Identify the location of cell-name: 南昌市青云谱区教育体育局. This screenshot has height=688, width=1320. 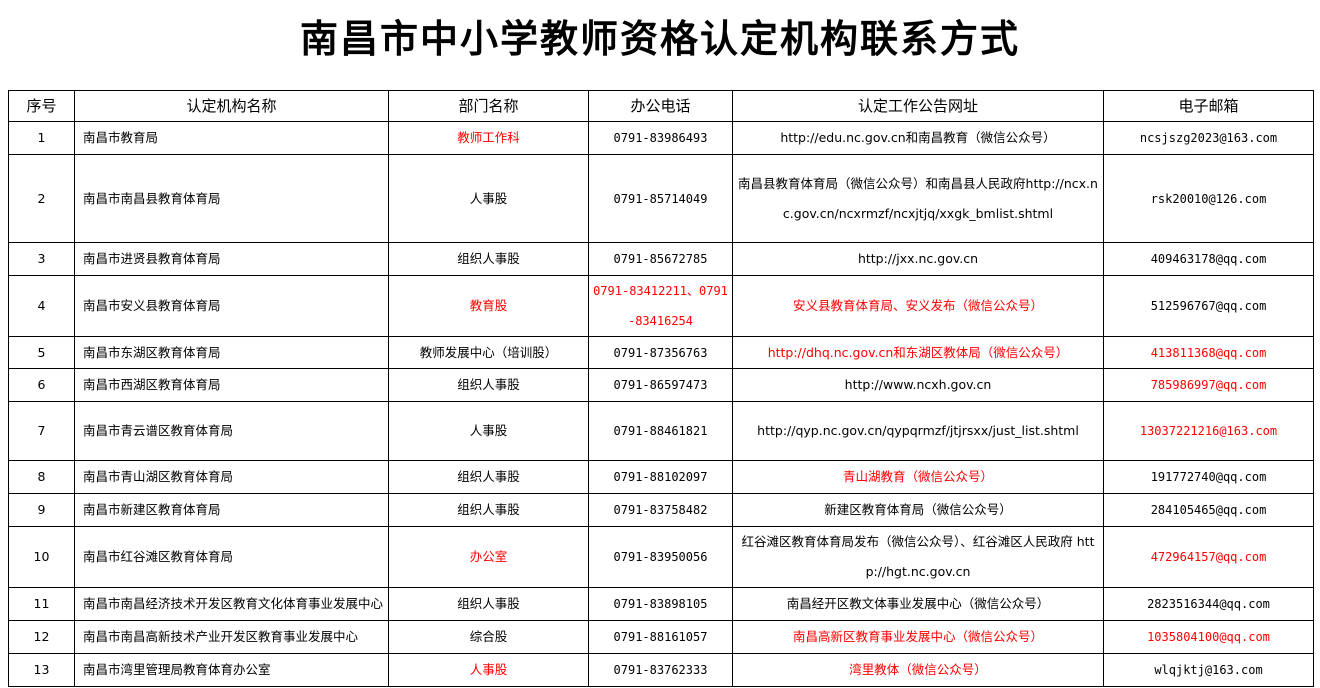
(231, 431).